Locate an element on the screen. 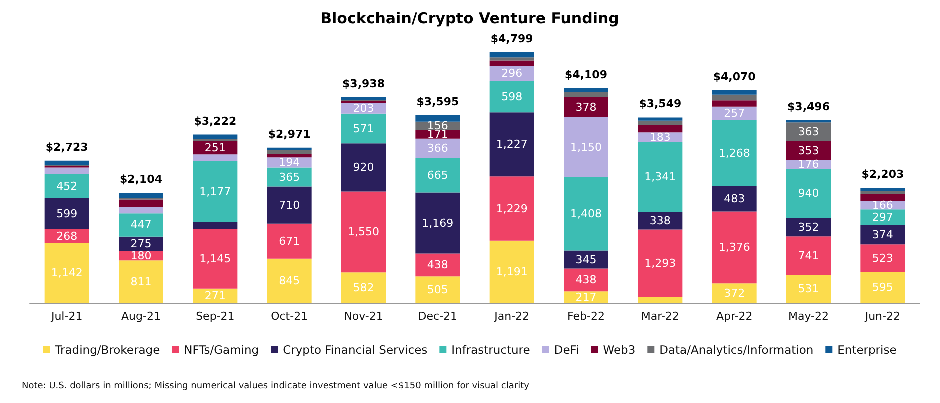  data-label: 505 is located at coordinates (437, 289).